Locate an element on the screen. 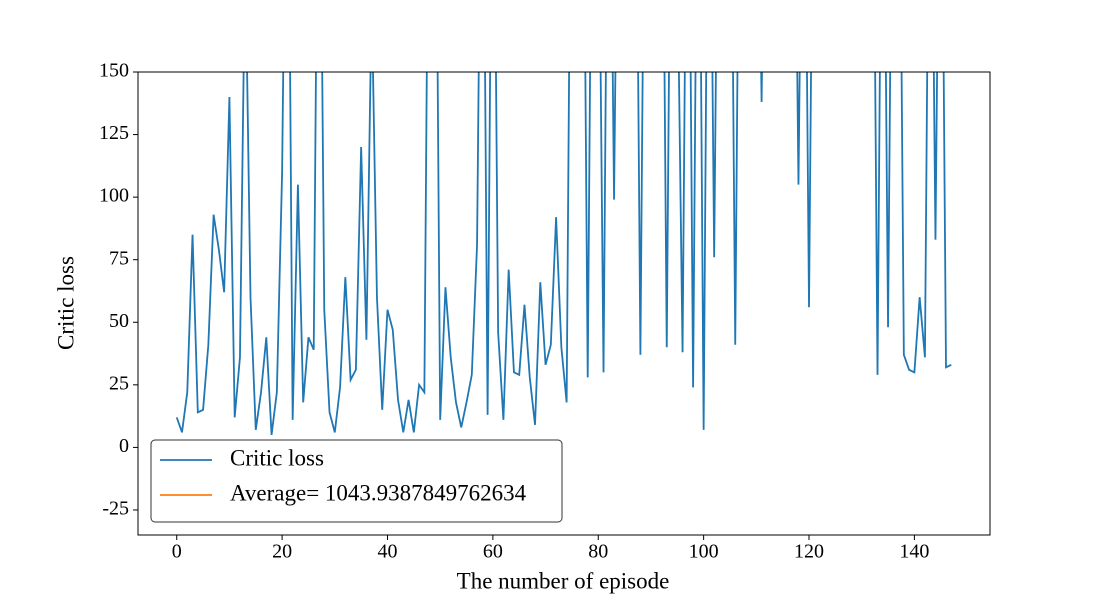 The width and height of the screenshot is (1100, 605). legend-label: Critic loss is located at coordinates (277, 457).